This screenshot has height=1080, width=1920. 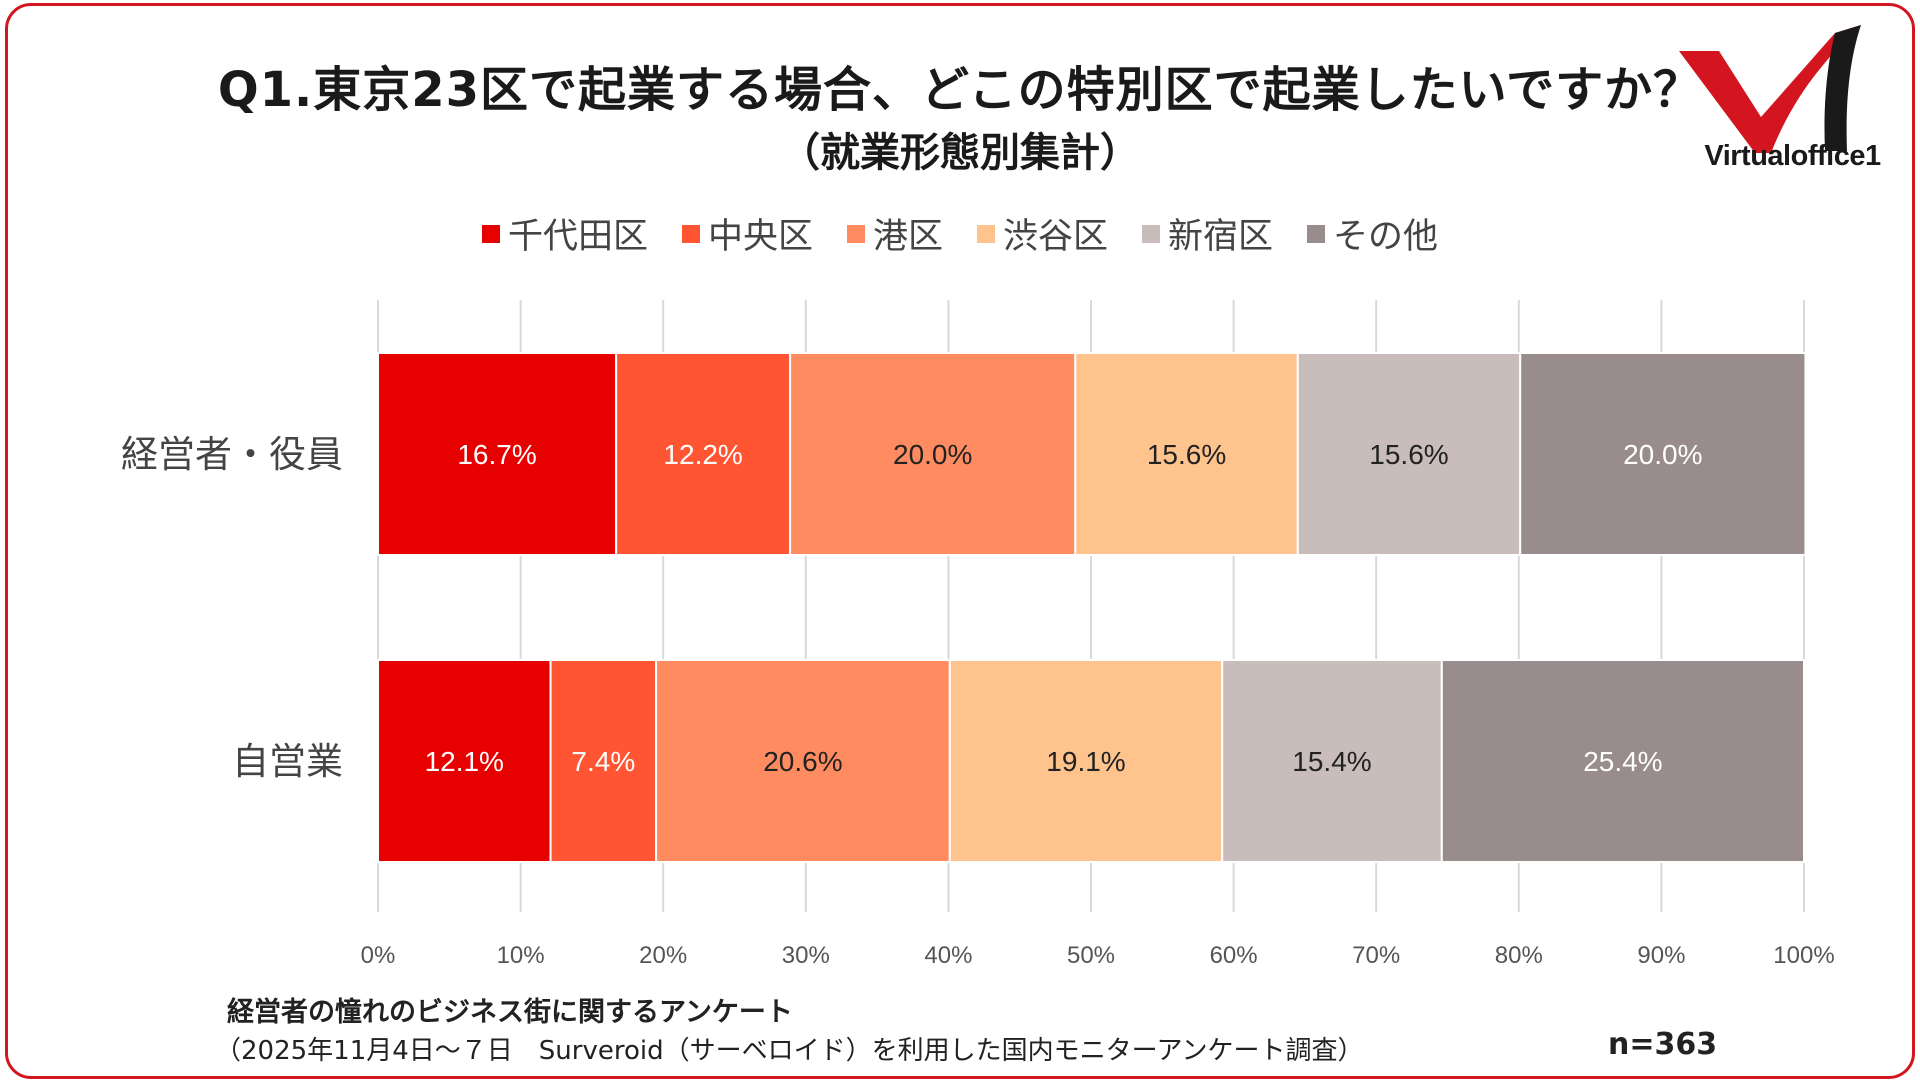 What do you see at coordinates (510, 1012) in the screenshot?
I see `survey-name: 経営者の憧れのビジネス街に関するアンケート` at bounding box center [510, 1012].